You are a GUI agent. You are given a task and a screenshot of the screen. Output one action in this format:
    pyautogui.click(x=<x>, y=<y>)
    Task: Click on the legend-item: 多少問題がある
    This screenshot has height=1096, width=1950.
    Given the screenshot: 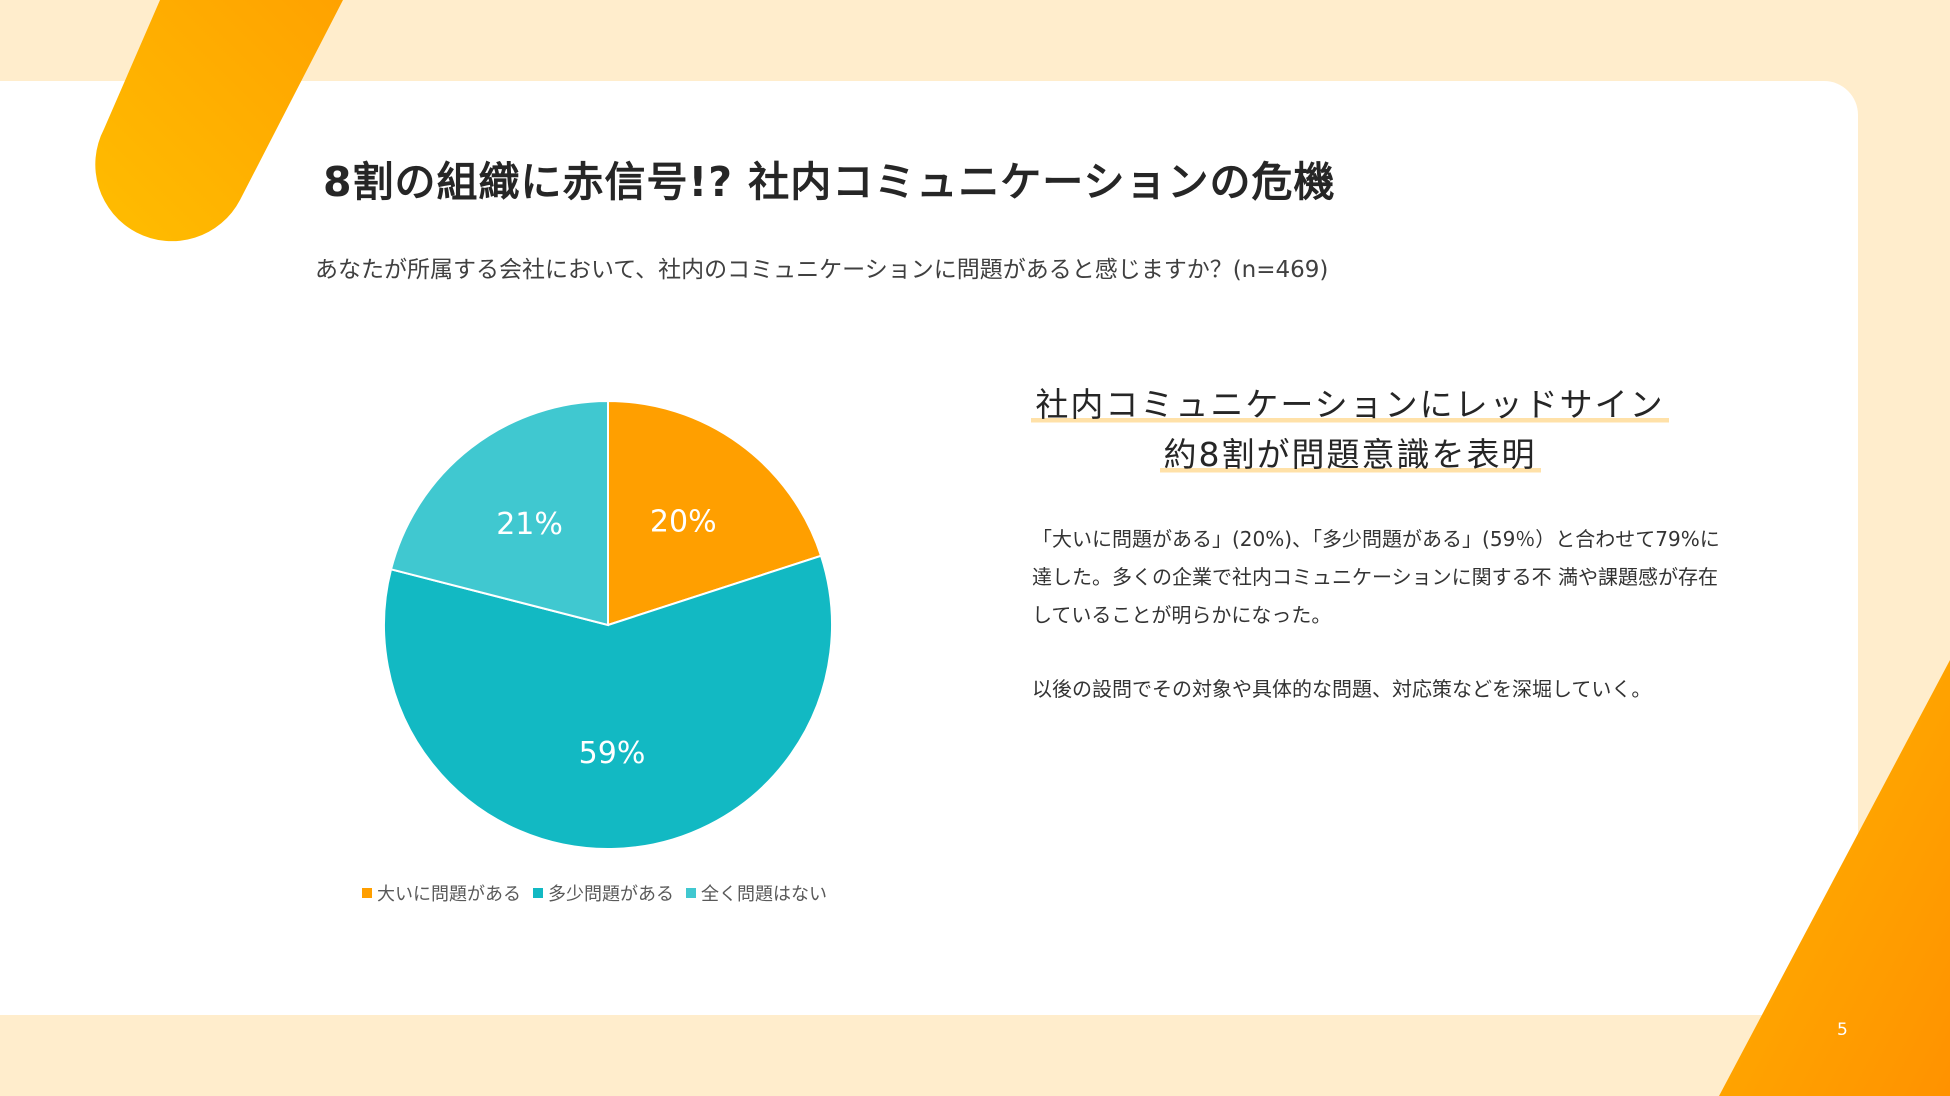 What is the action you would take?
    pyautogui.click(x=603, y=893)
    